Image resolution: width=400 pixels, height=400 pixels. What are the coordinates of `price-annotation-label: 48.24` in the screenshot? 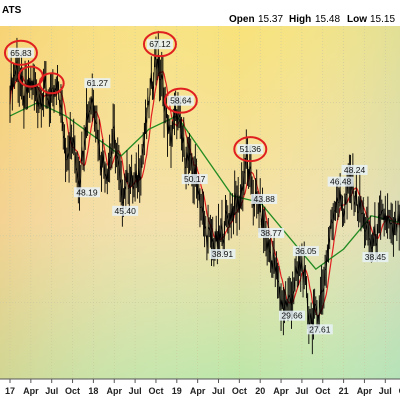 It's located at (355, 170).